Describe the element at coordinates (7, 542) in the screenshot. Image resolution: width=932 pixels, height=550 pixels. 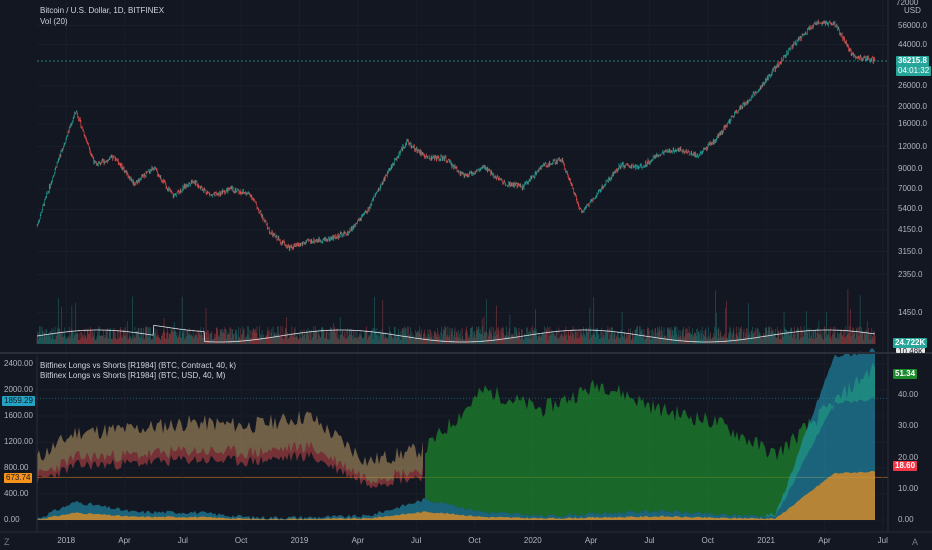
I see `zoom-corner: Z` at that location.